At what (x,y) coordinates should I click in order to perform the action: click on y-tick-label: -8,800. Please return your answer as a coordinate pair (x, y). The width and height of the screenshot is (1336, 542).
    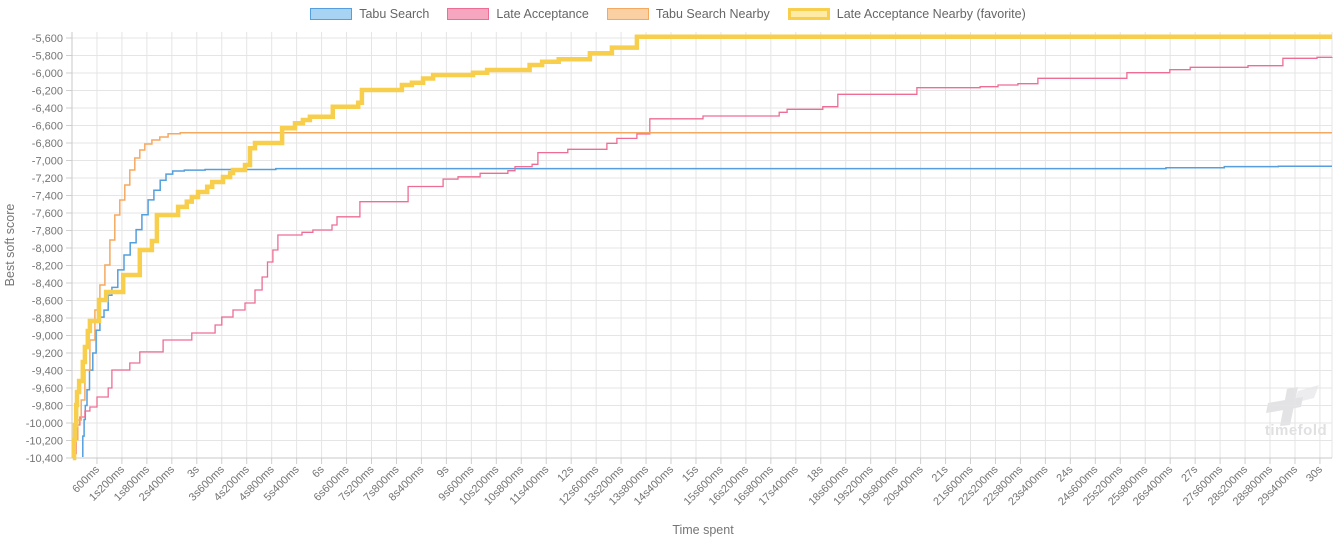
    Looking at the image, I should click on (47, 319).